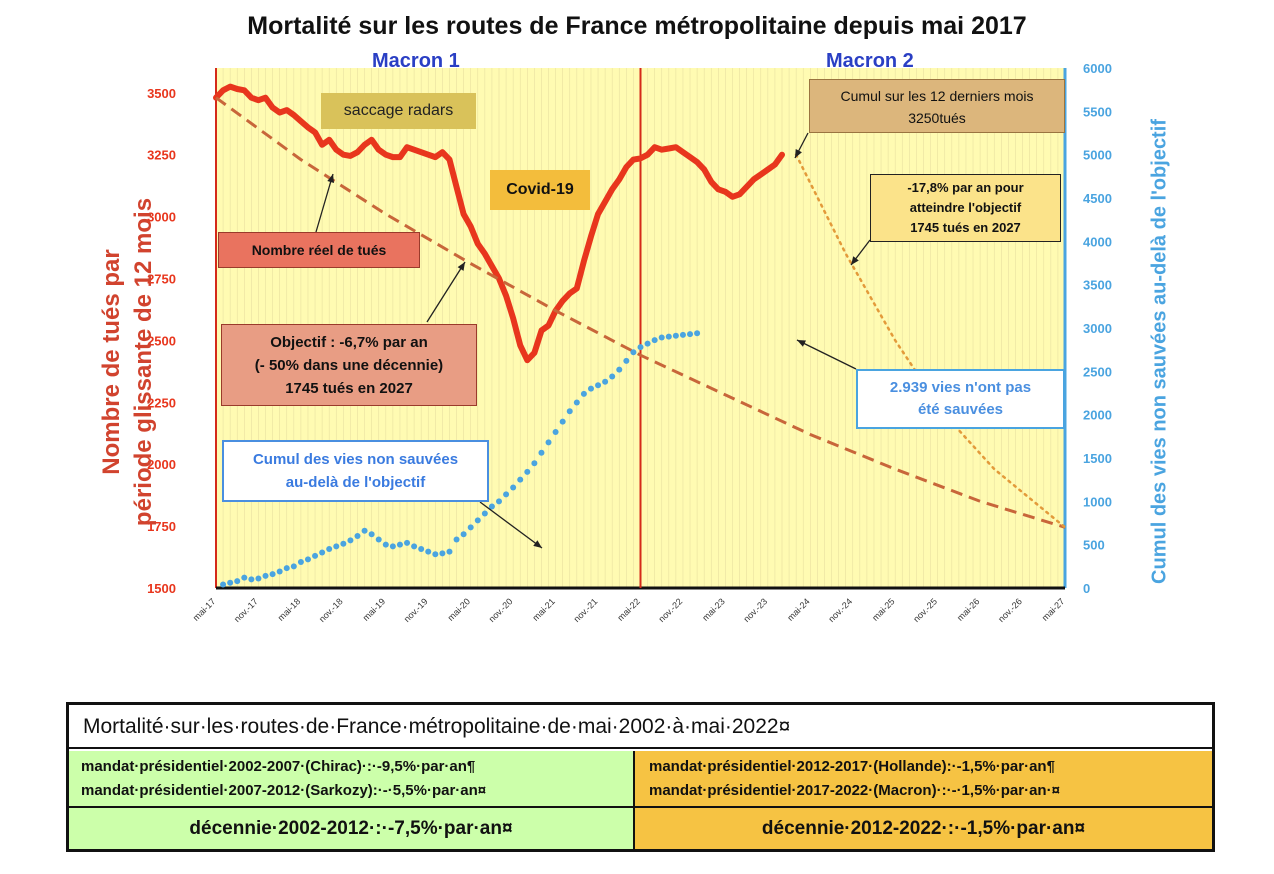 The width and height of the screenshot is (1274, 874). What do you see at coordinates (161, 340) in the screenshot?
I see `y-left-tick-label: 2500` at bounding box center [161, 340].